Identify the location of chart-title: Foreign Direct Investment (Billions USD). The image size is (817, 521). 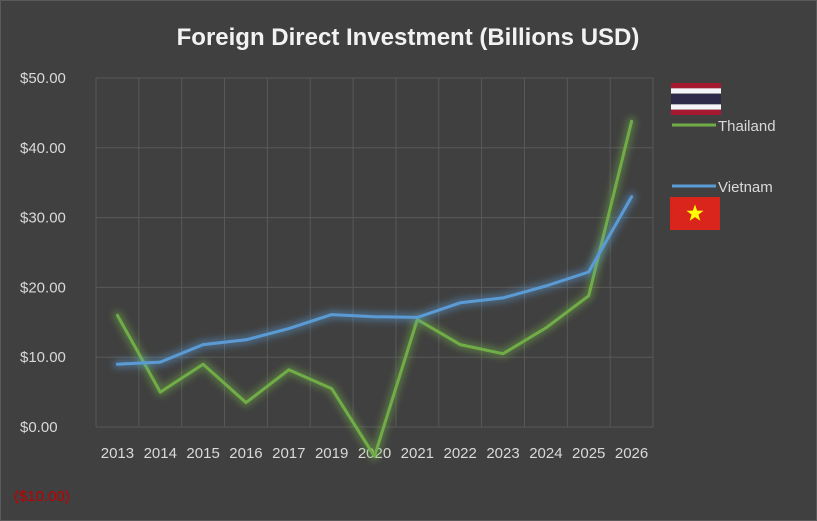
(408, 37).